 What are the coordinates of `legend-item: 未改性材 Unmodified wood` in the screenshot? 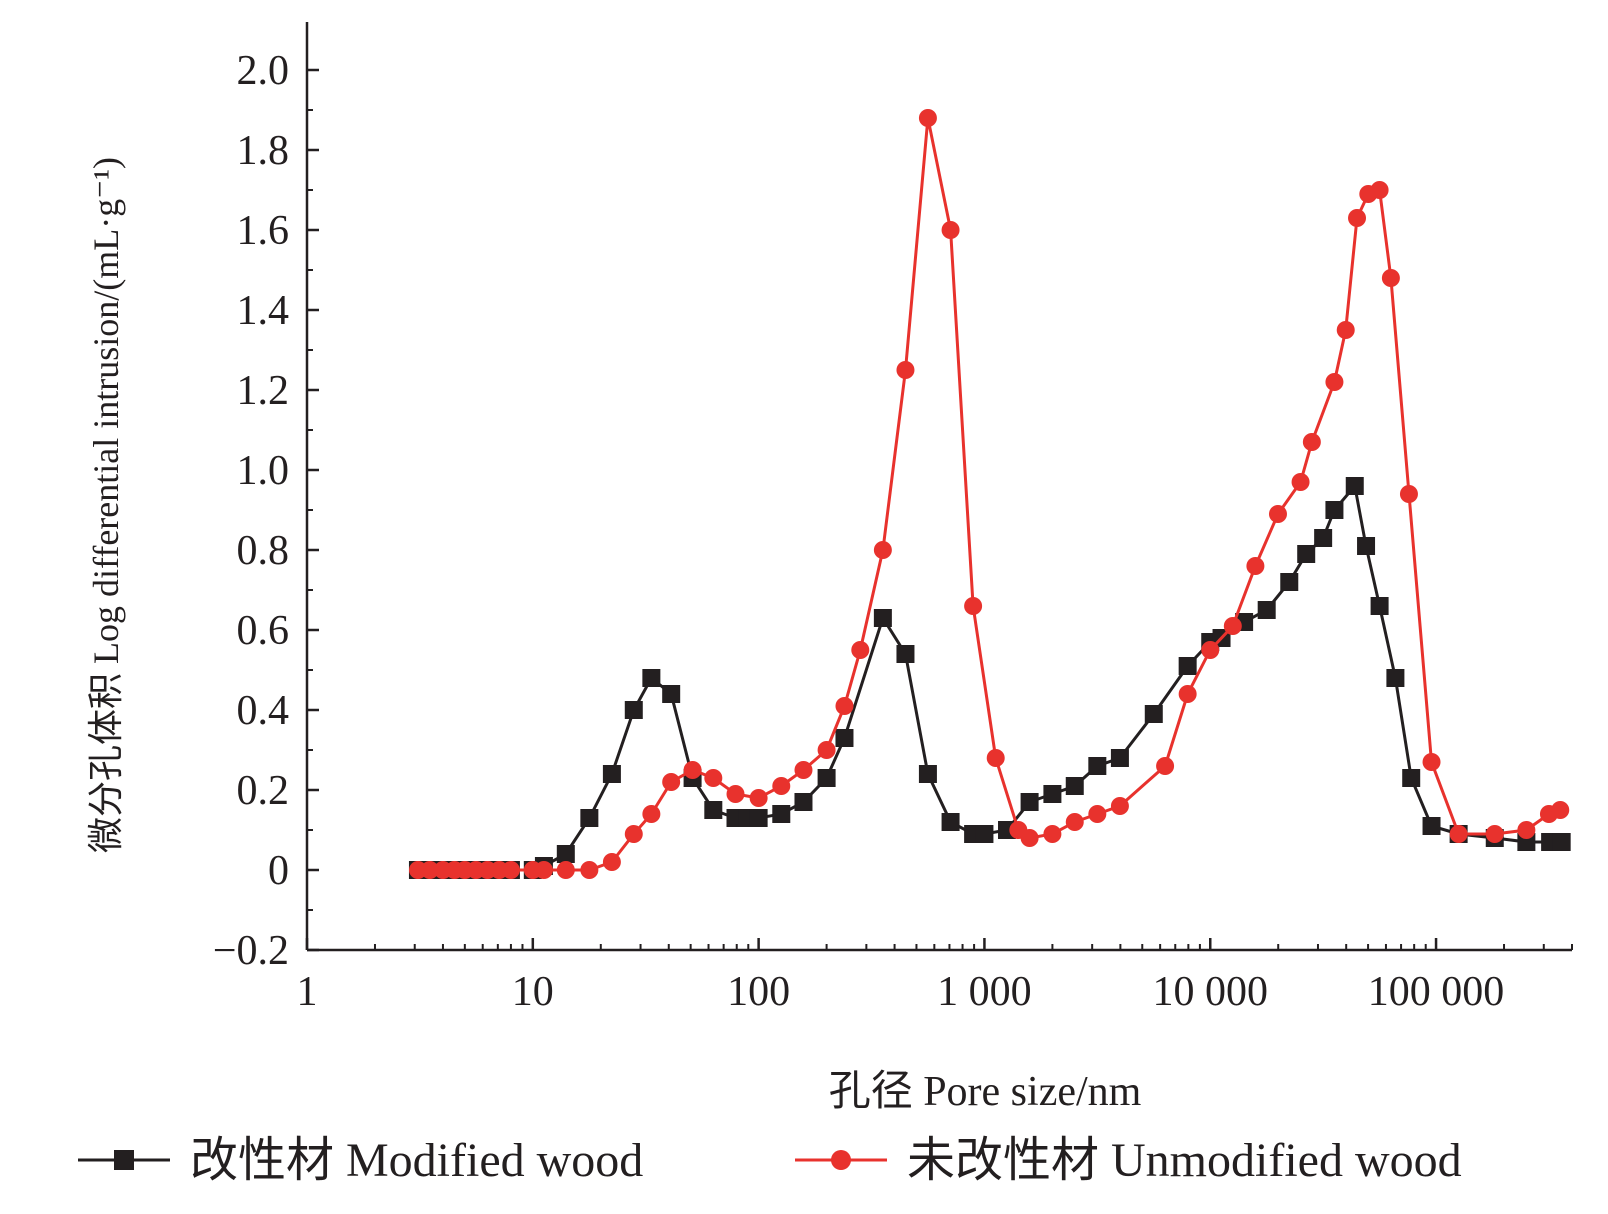 It's located at (1128, 1160).